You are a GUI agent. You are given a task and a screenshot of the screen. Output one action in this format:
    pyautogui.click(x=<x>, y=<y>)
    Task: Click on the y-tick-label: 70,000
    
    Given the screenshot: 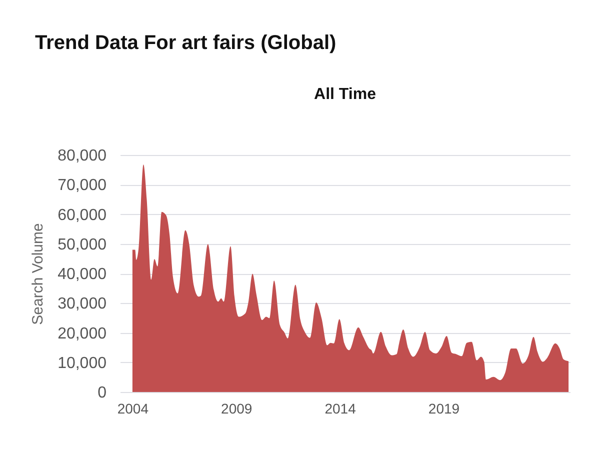 What is the action you would take?
    pyautogui.click(x=82, y=185)
    